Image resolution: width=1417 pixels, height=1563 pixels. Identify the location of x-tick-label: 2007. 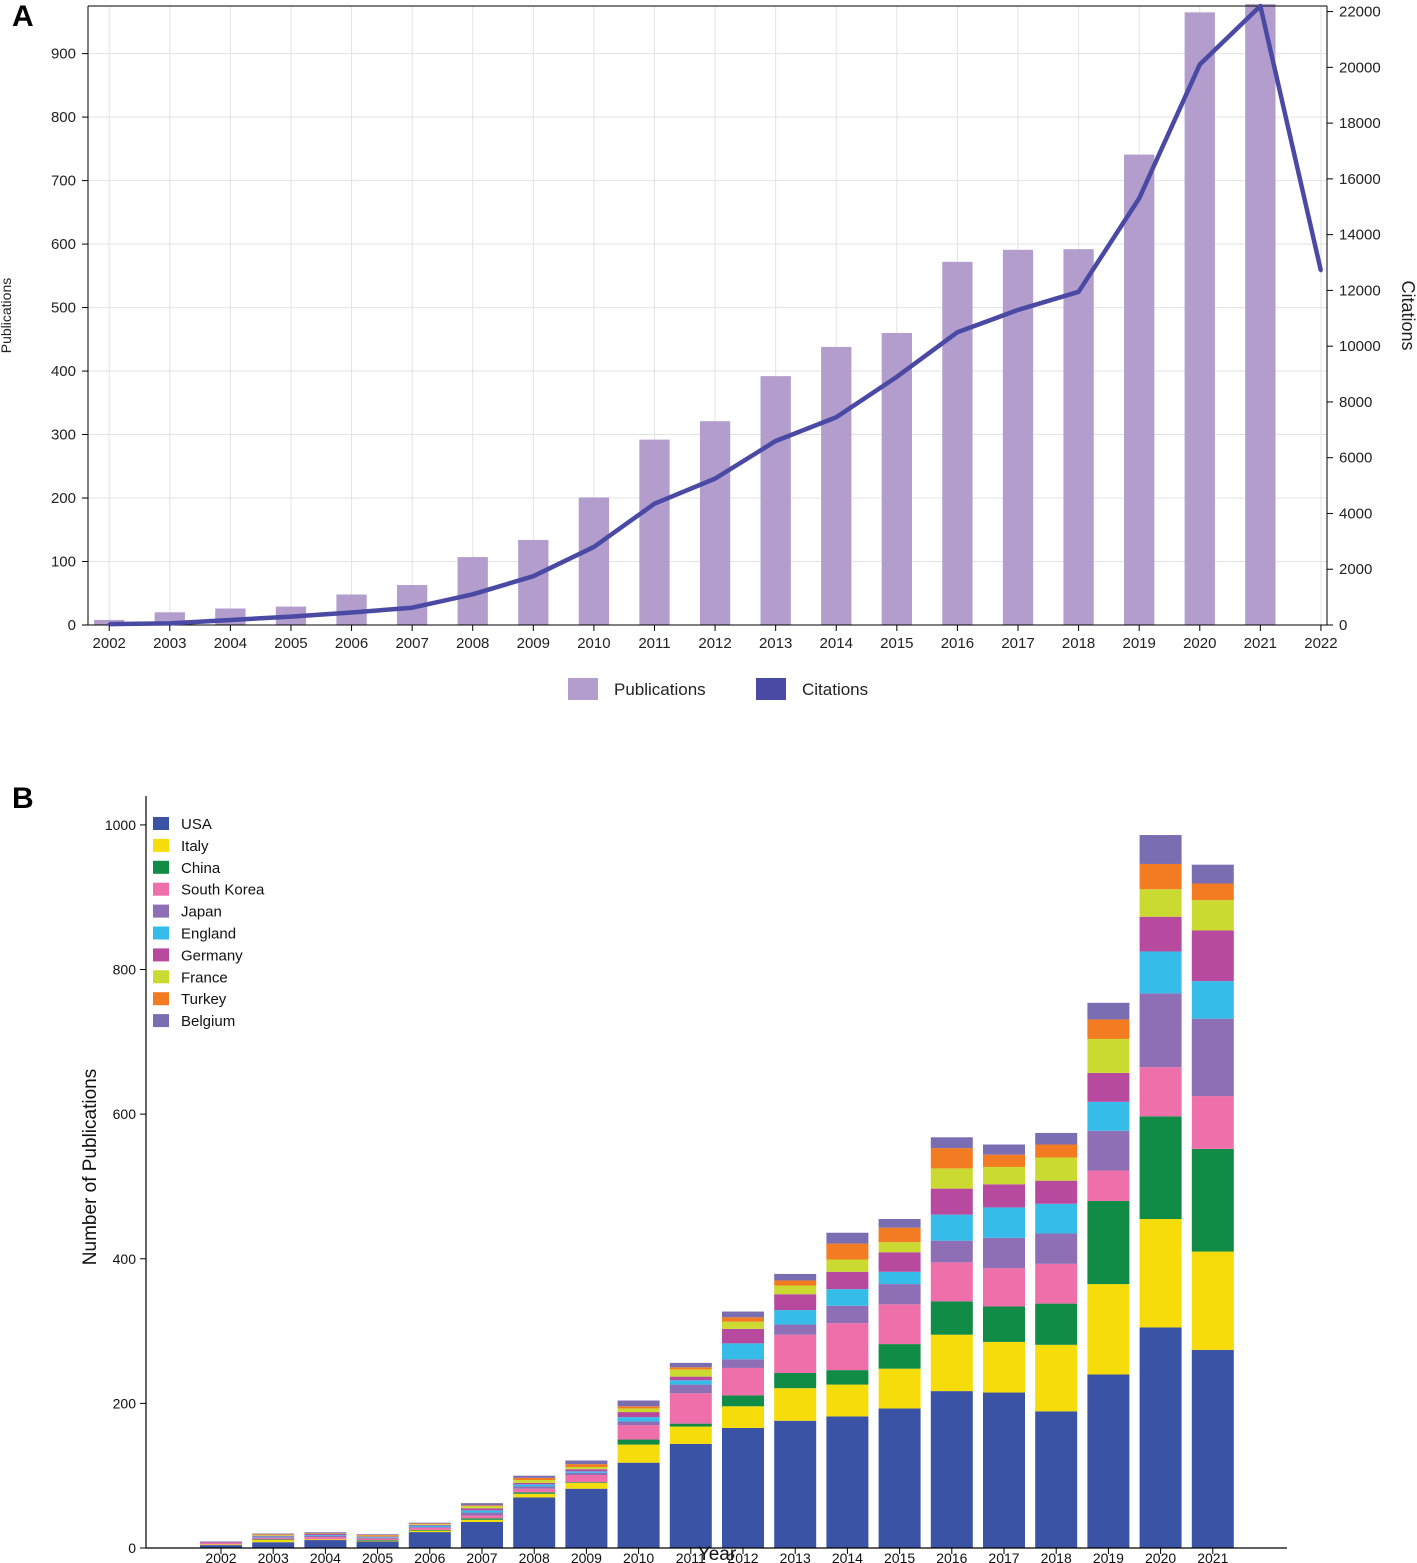
(481, 1556).